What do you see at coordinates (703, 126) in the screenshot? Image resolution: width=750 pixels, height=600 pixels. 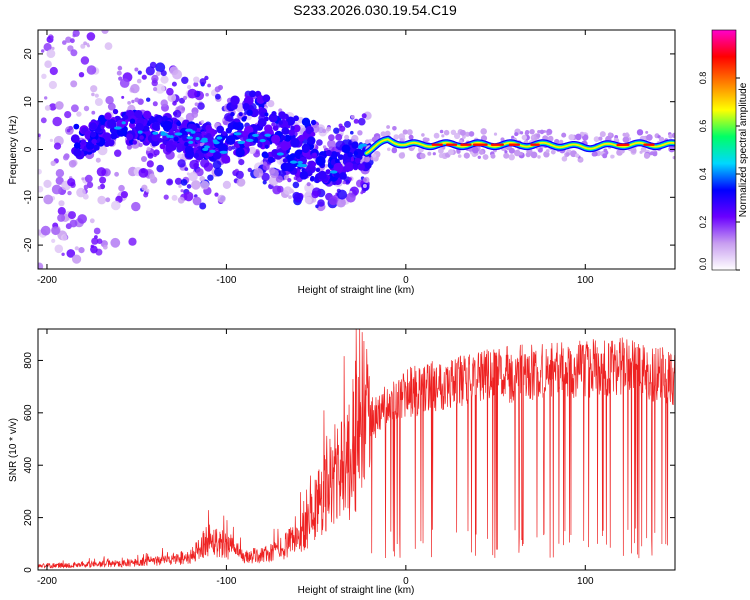 I see `colorbar-tick-label: 0.6` at bounding box center [703, 126].